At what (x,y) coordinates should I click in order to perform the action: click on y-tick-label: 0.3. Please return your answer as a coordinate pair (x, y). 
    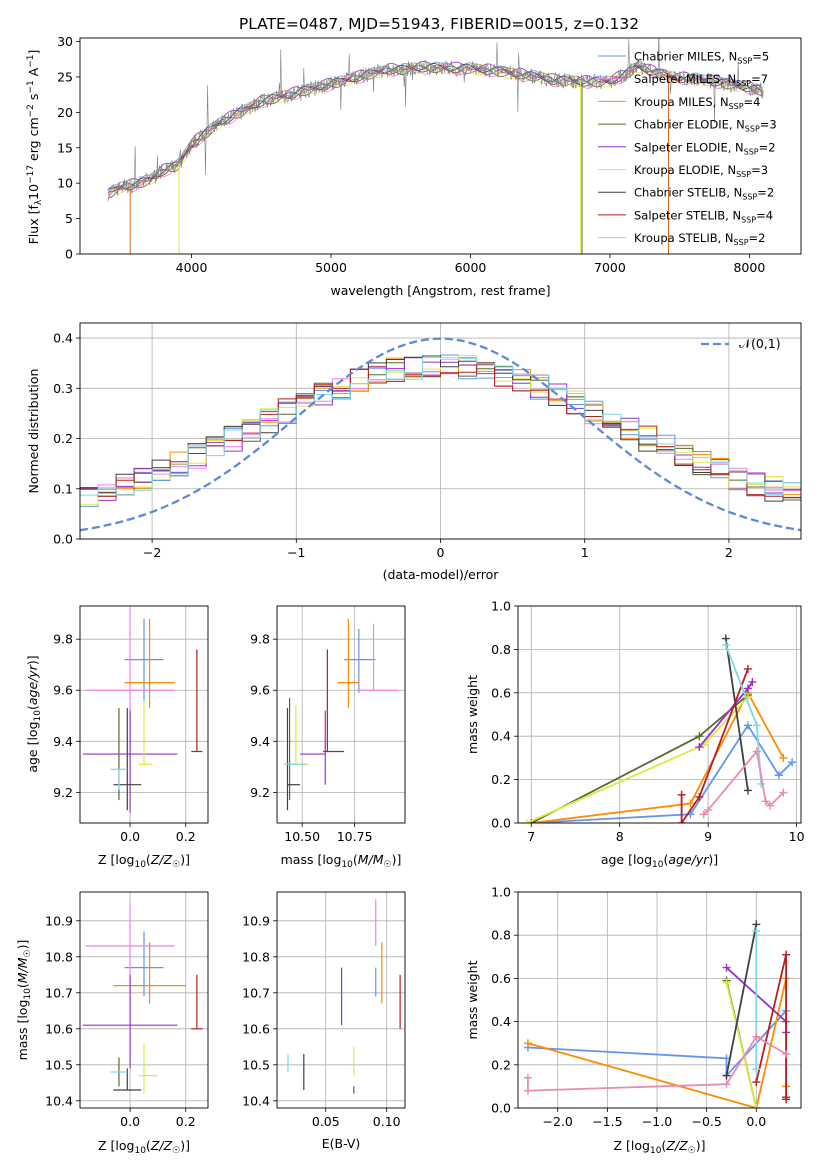
    Looking at the image, I should click on (63, 388).